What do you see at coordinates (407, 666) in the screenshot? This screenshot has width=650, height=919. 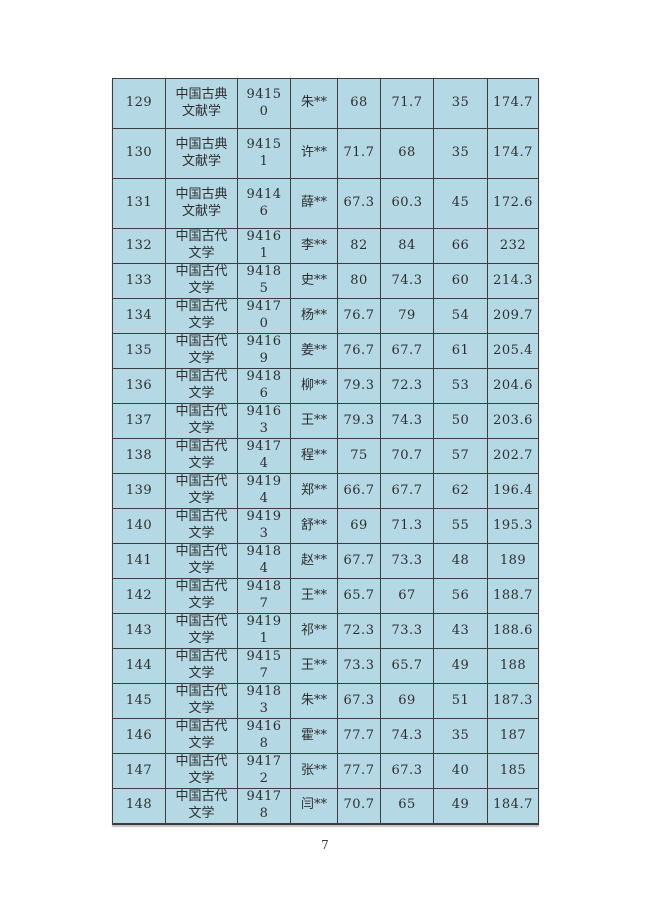 I see `cell-score-2: 65.7` at bounding box center [407, 666].